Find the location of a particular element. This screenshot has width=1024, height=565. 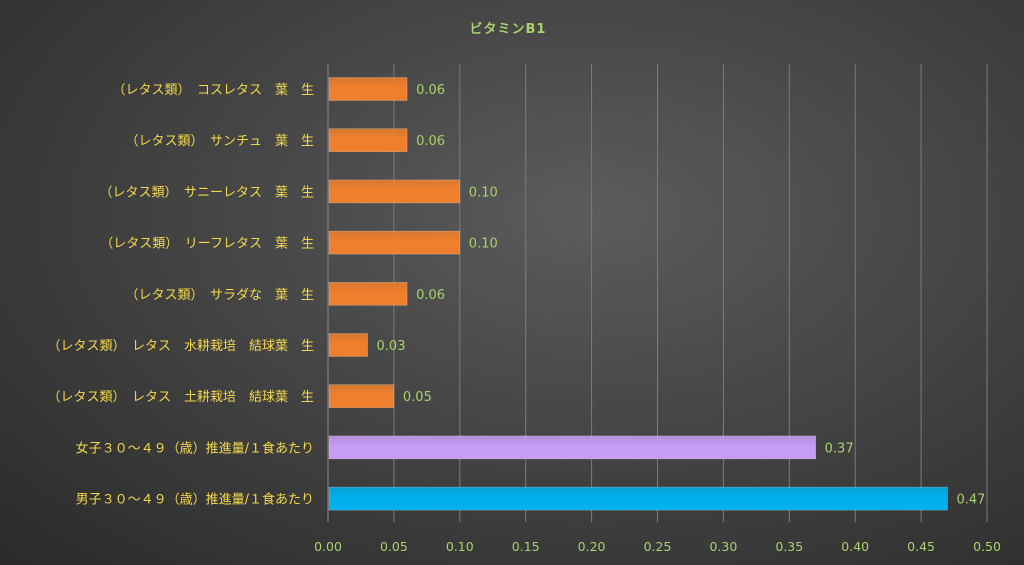

x-tick-label: 0.45 is located at coordinates (921, 546).